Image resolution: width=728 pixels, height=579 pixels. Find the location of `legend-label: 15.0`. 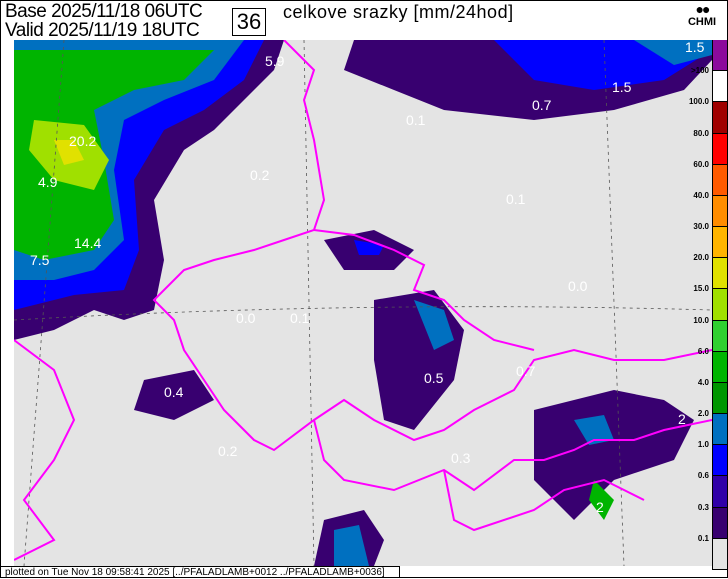

legend-label: 15.0 is located at coordinates (701, 289).